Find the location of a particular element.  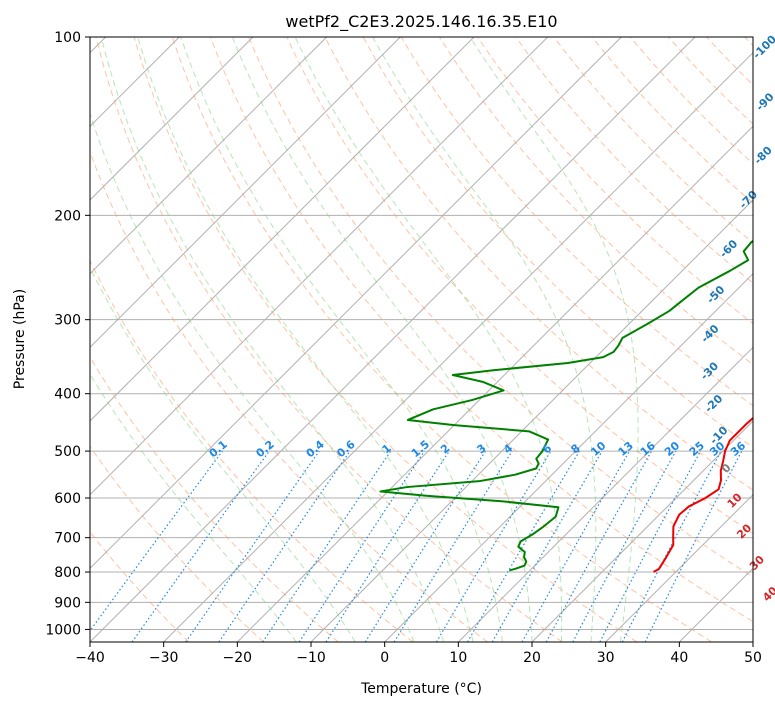

x-tick-label: 50 is located at coordinates (753, 658).